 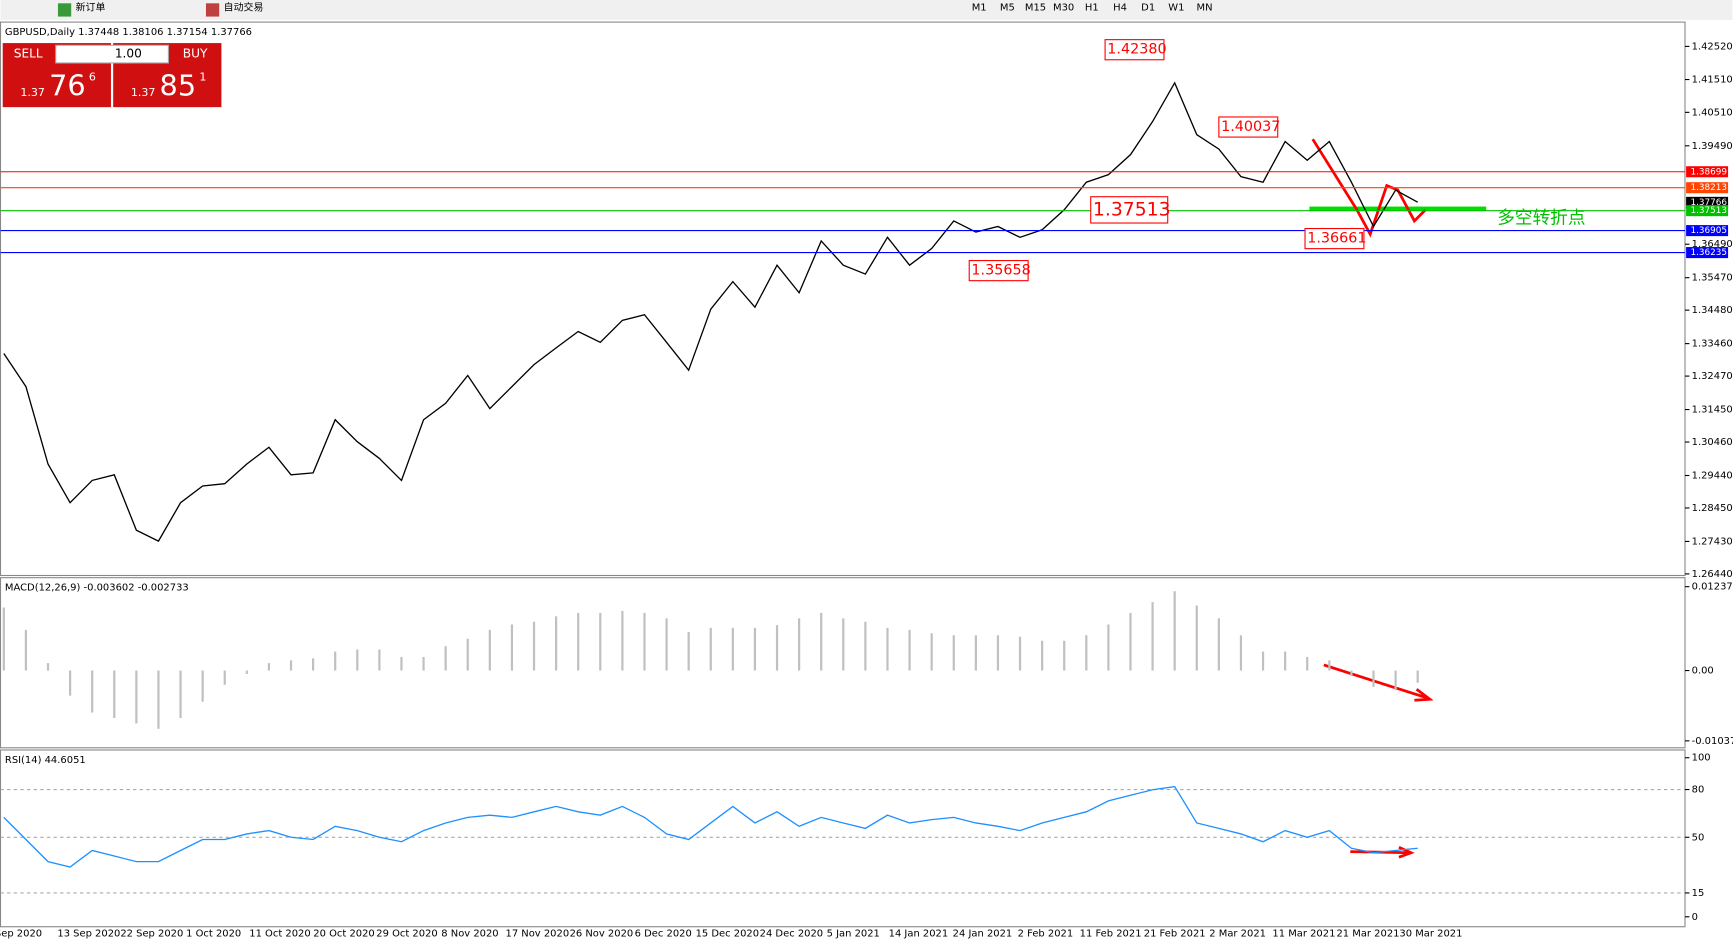 What do you see at coordinates (1712, 310) in the screenshot?
I see `y-tick-label: 1.34480` at bounding box center [1712, 310].